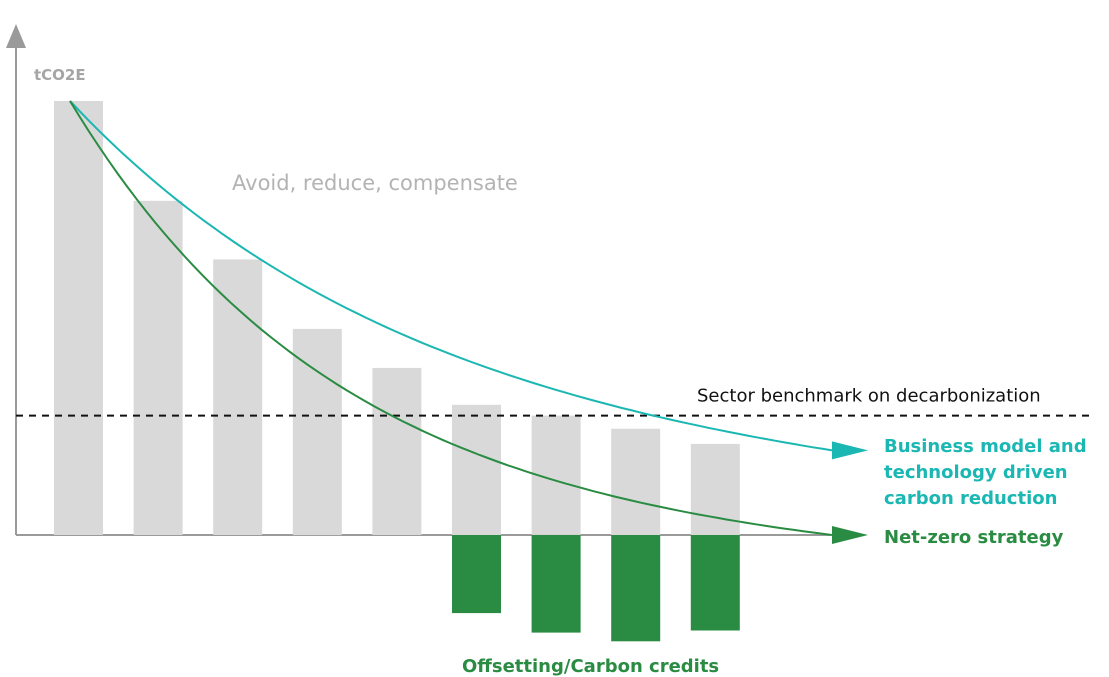  Describe the element at coordinates (60, 75) in the screenshot. I see `y-axis-label: tCO2E` at that location.